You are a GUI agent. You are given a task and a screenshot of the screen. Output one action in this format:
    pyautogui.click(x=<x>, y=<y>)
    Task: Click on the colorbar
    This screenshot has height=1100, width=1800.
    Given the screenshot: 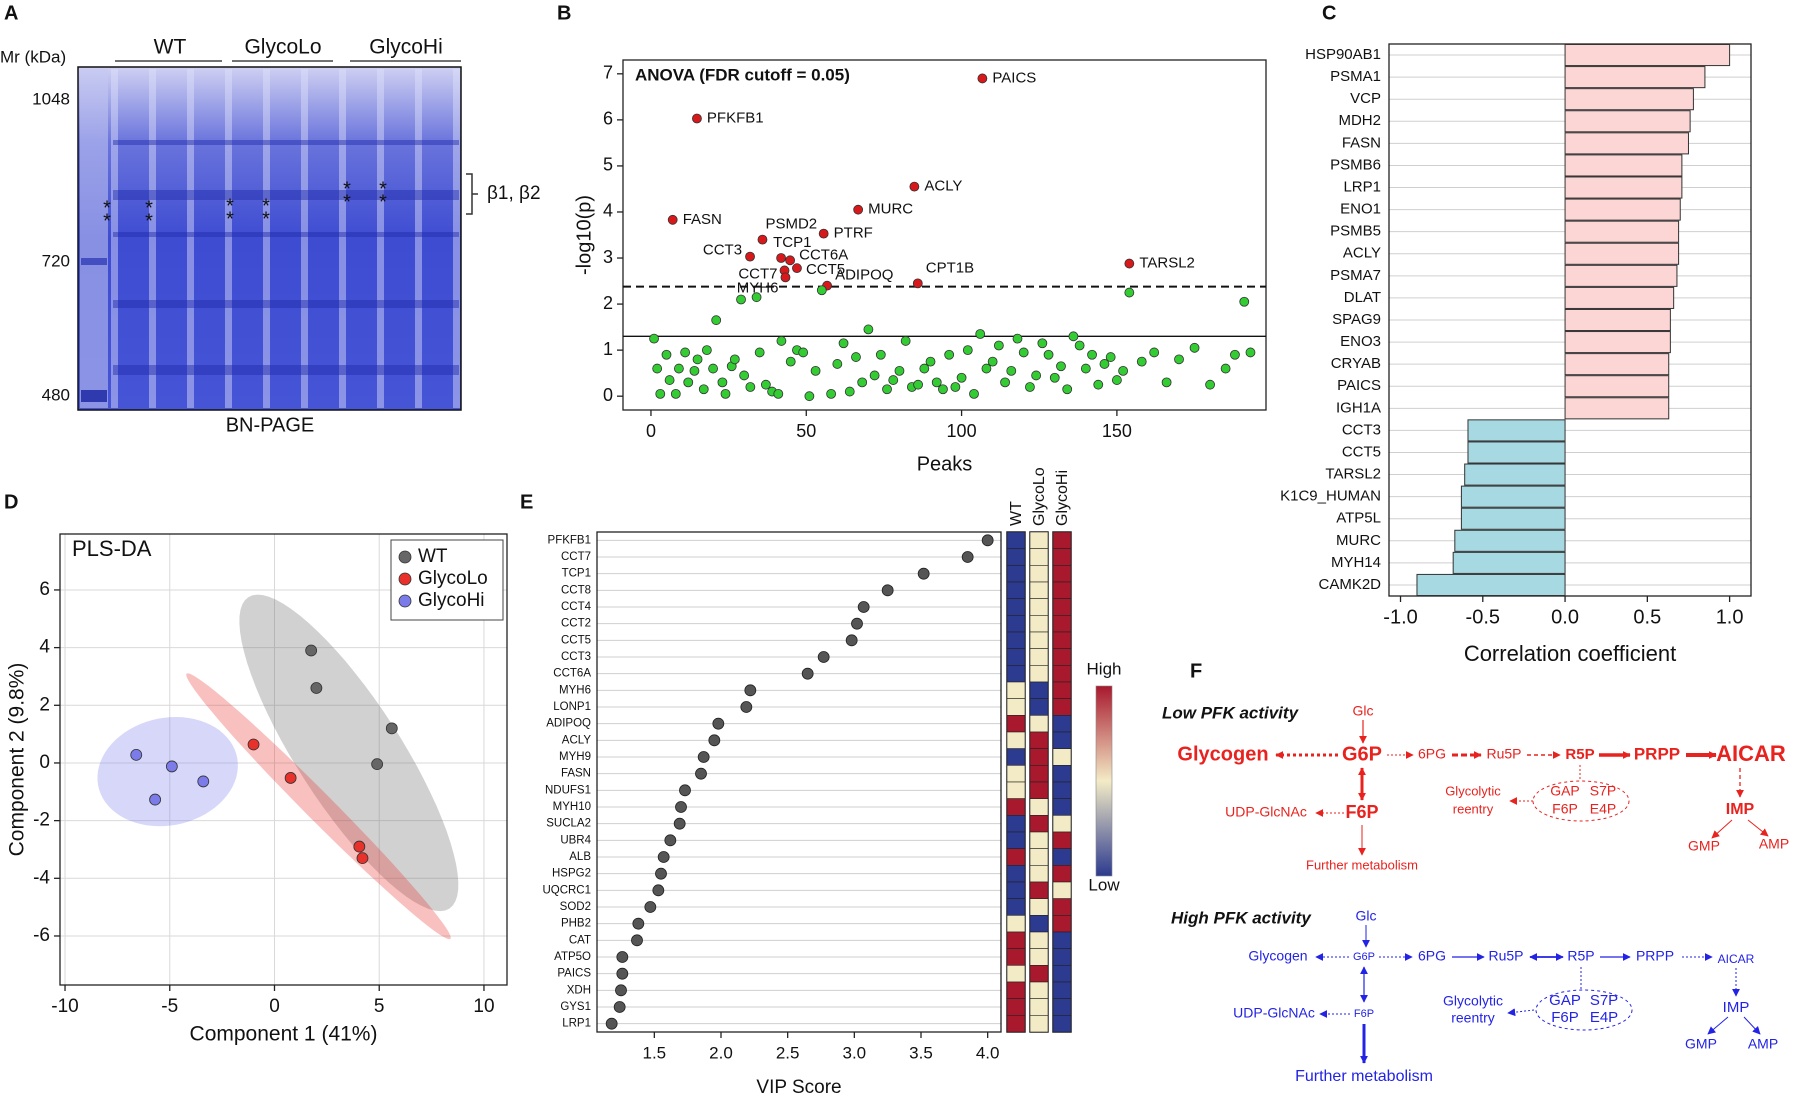 What is the action you would take?
    pyautogui.click(x=1104, y=781)
    